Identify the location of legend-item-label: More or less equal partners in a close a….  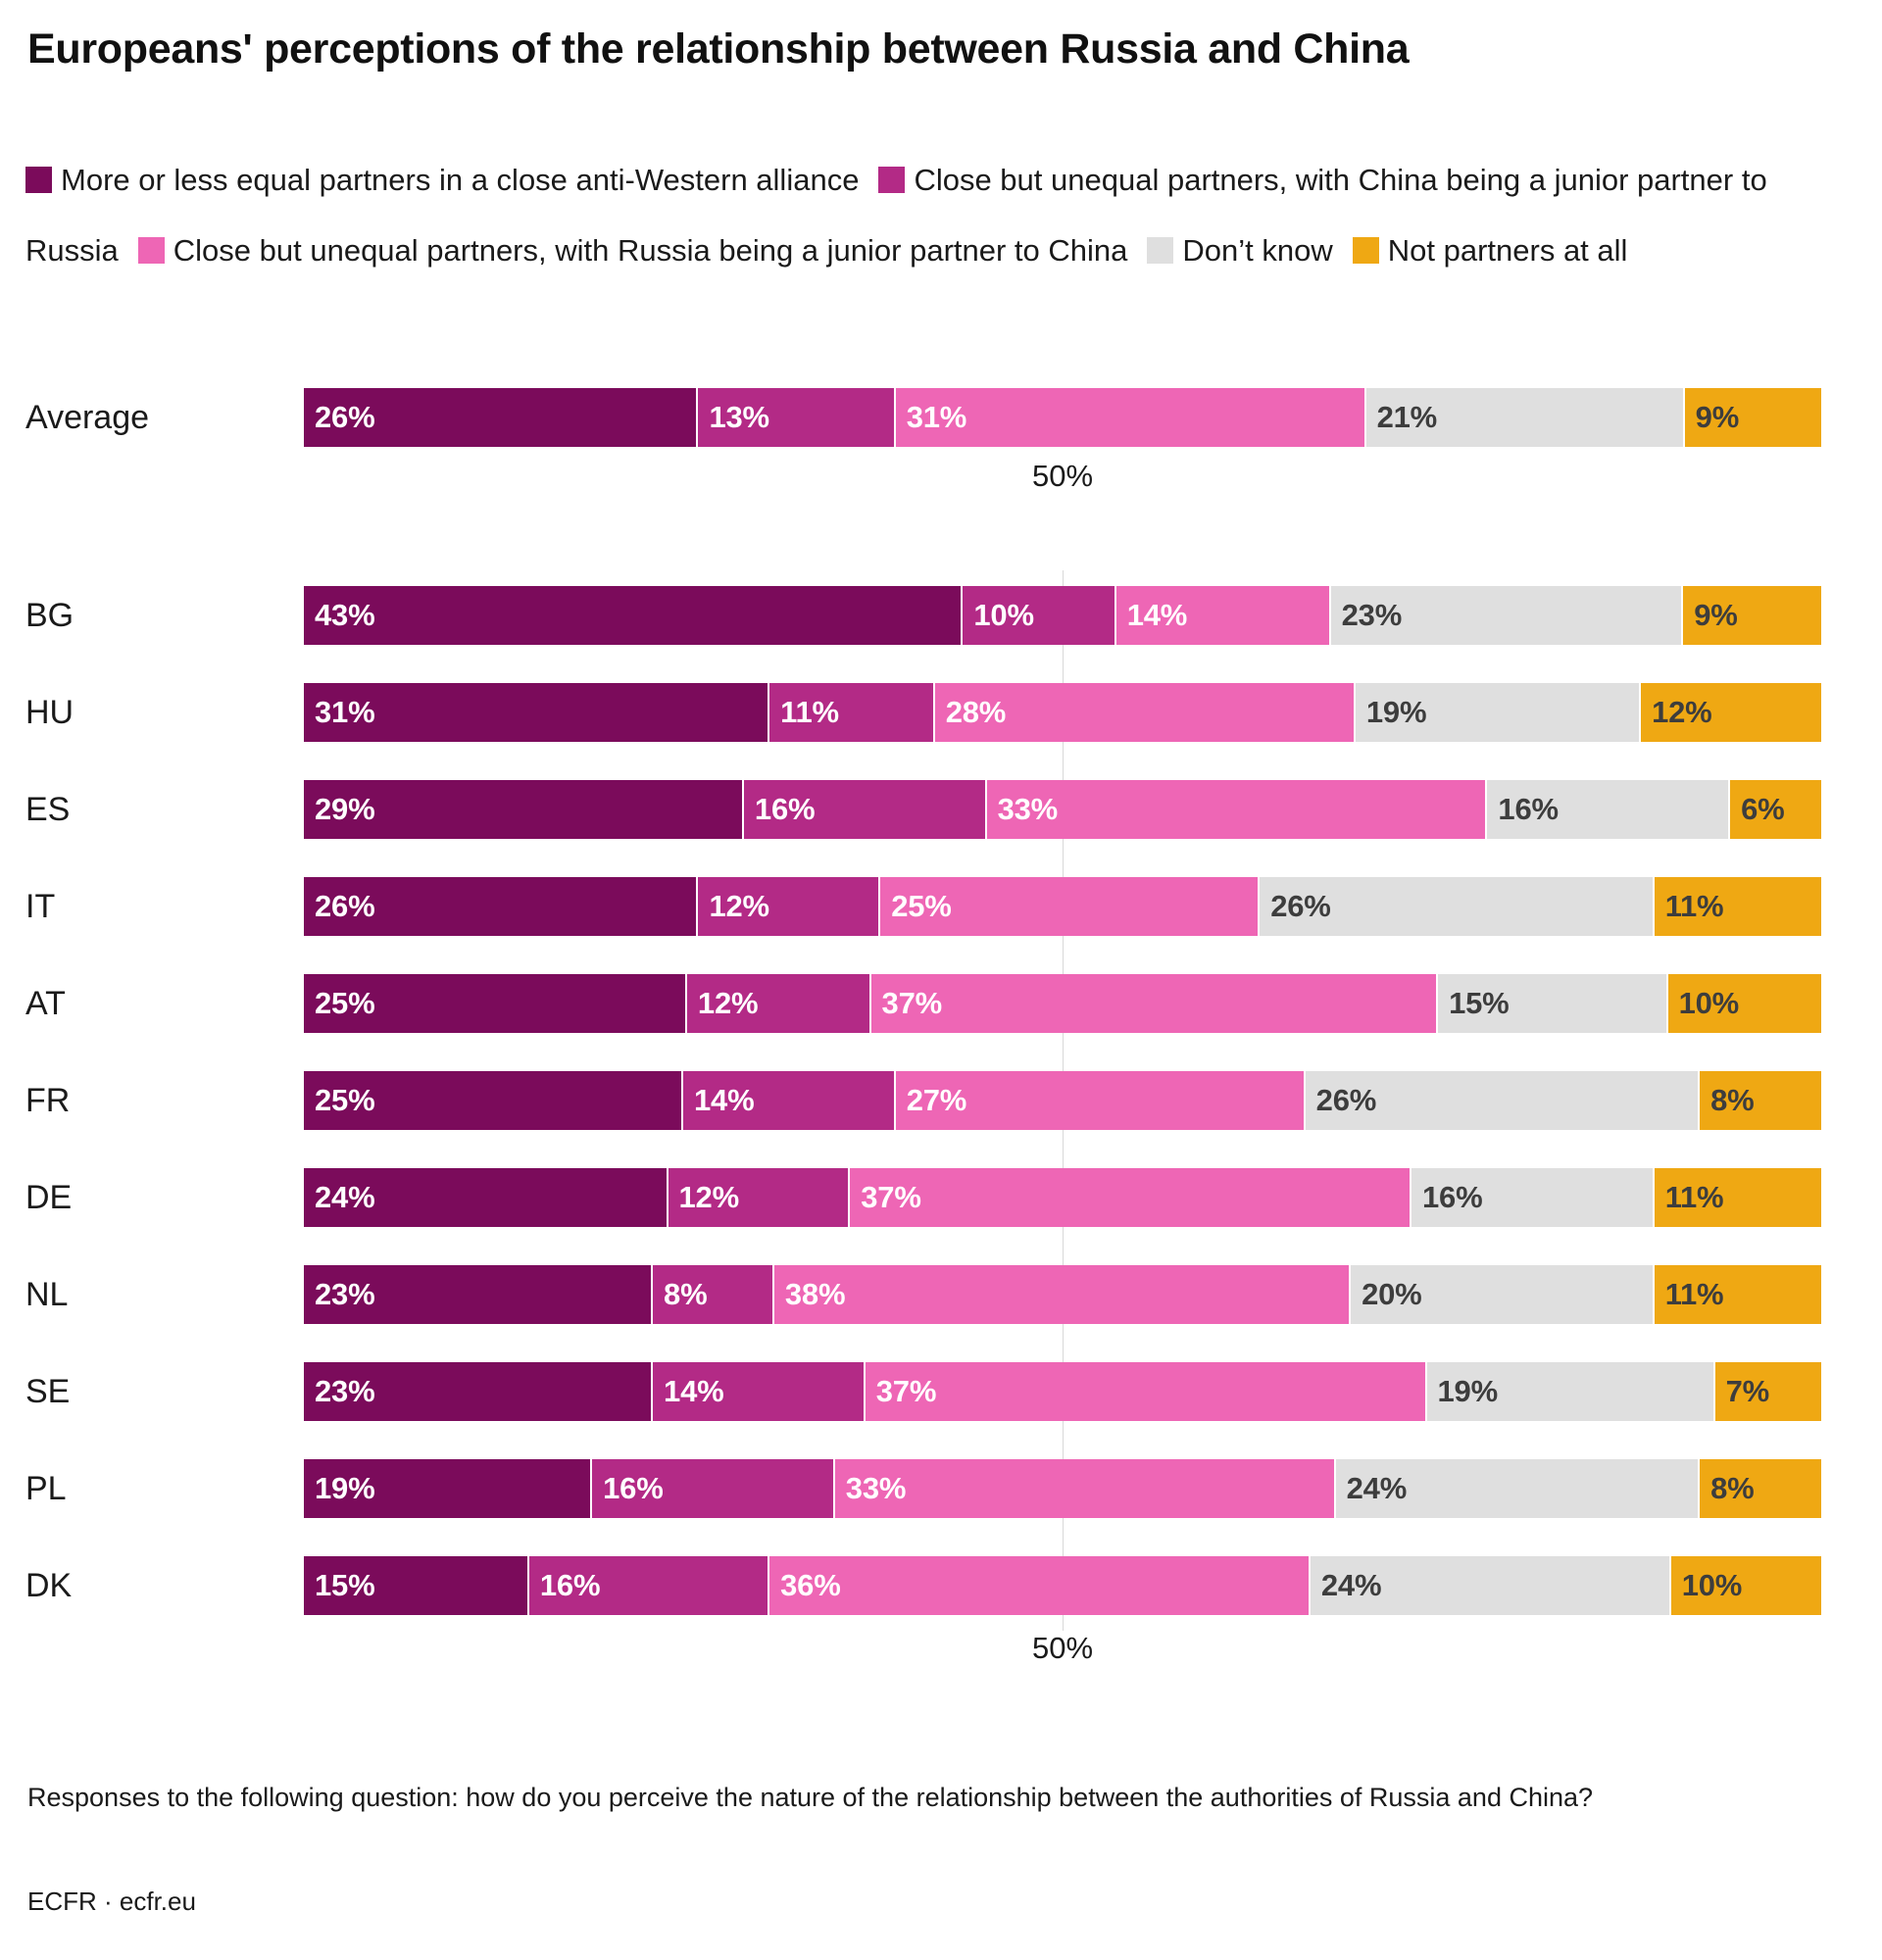
(460, 180).